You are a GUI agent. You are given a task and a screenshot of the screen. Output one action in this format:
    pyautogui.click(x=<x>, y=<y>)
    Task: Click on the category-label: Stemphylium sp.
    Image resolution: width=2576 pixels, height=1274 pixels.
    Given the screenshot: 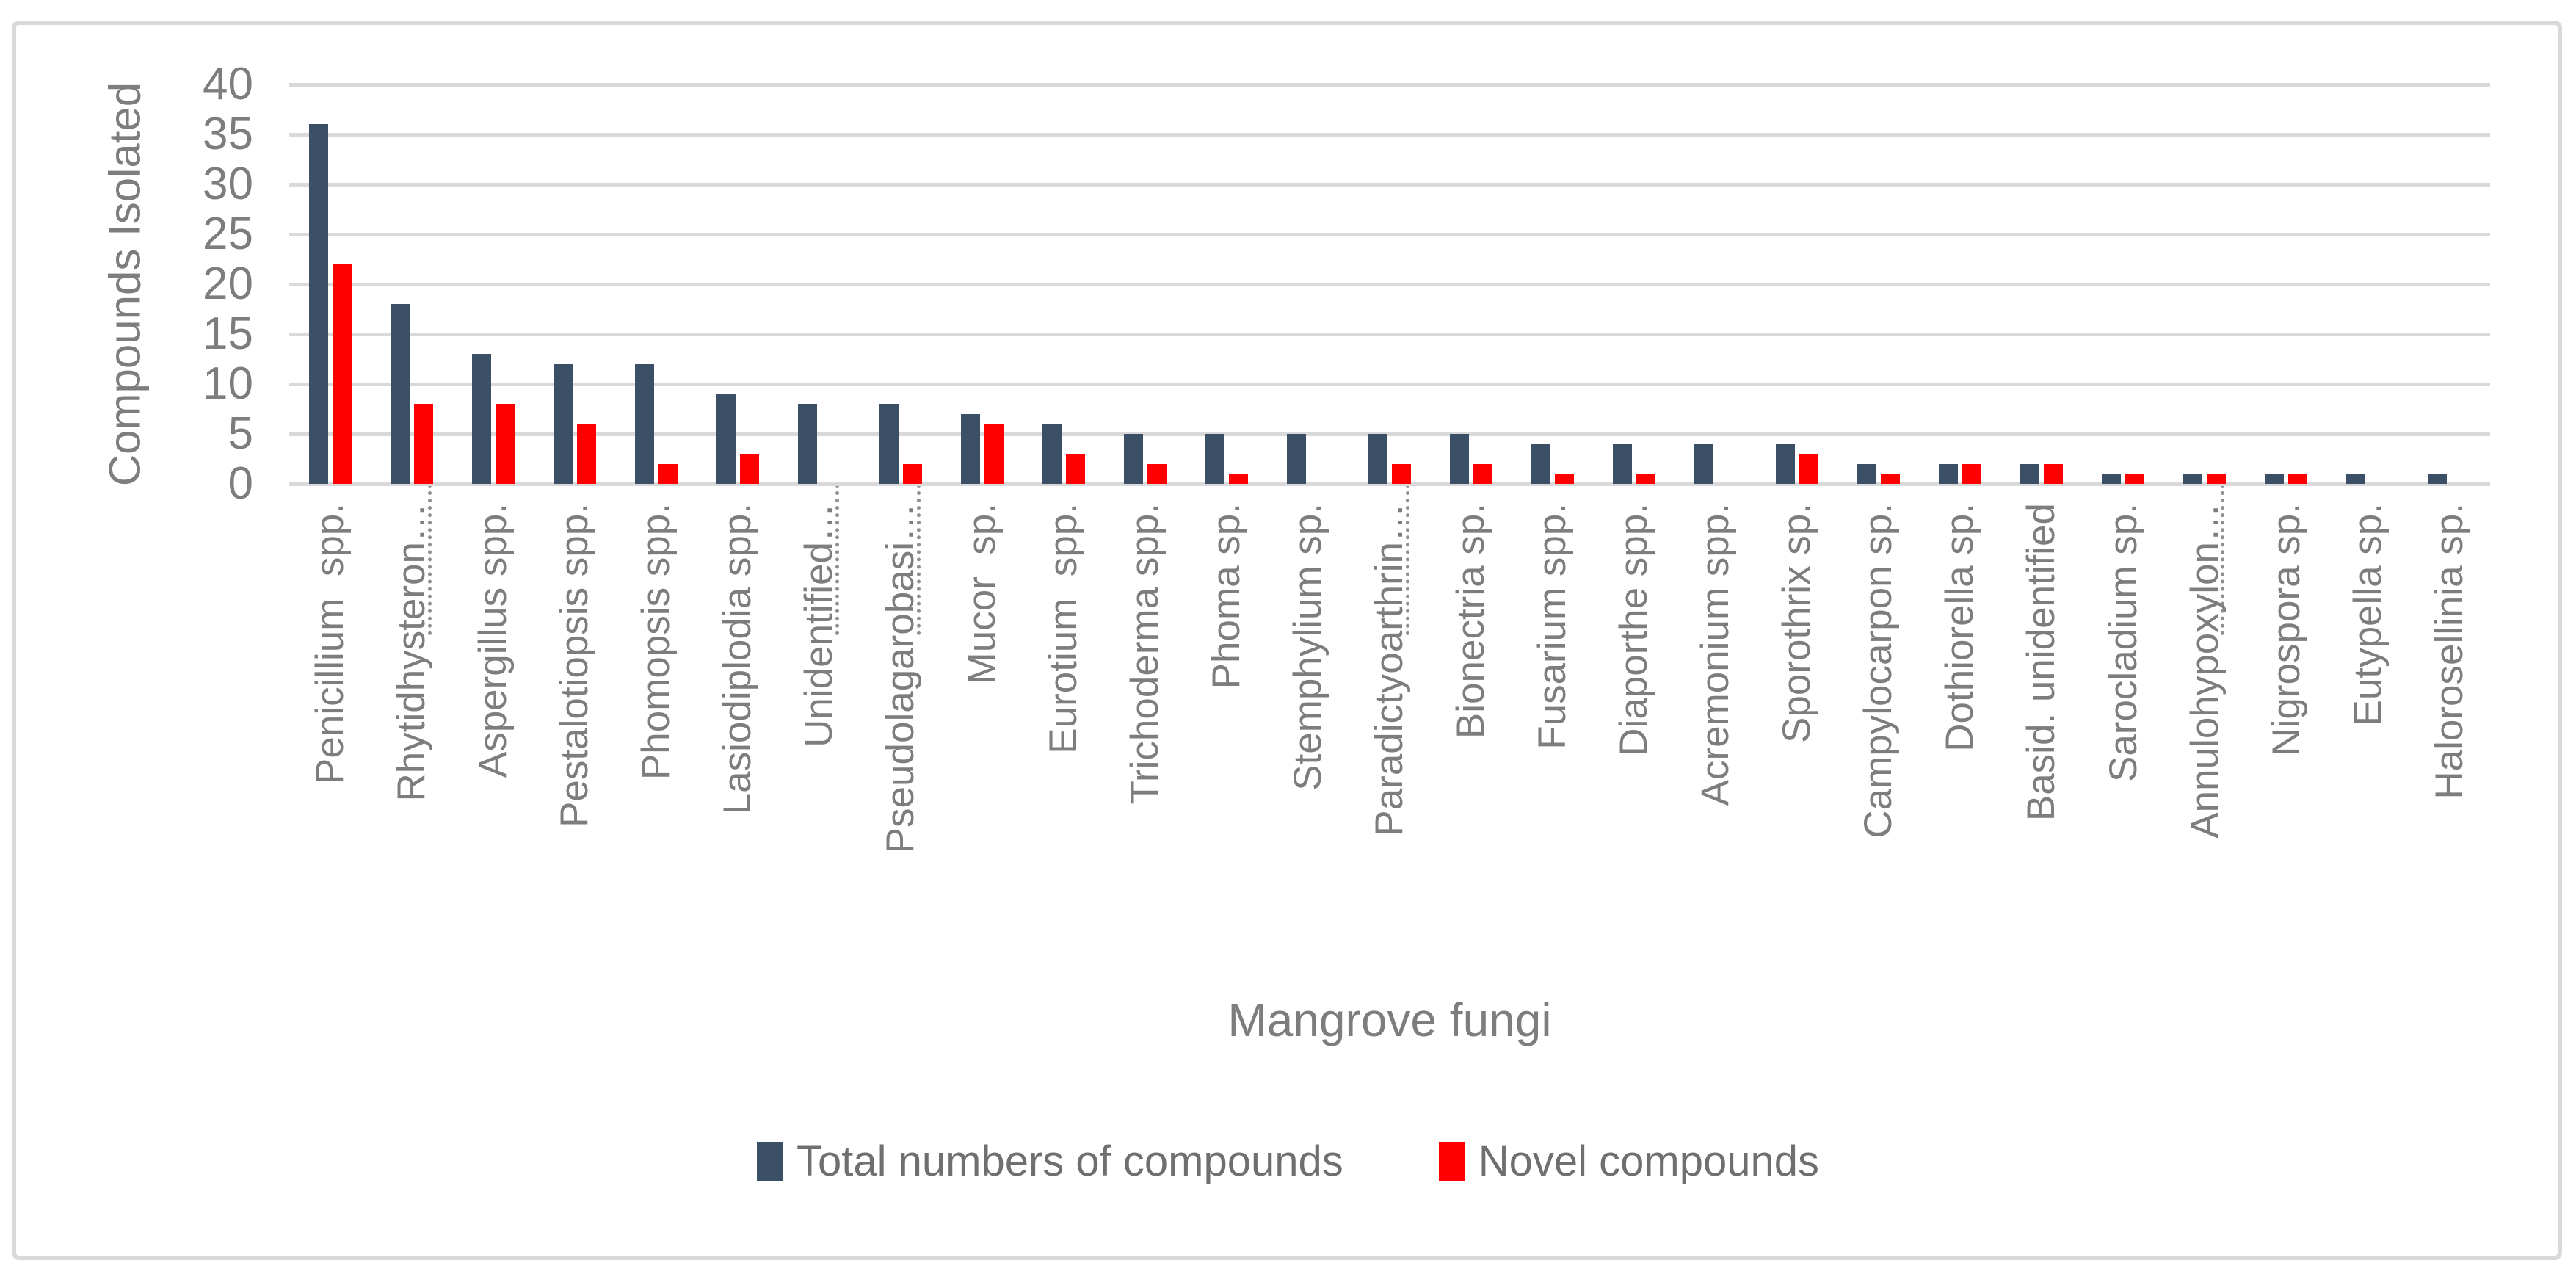 What is the action you would take?
    pyautogui.click(x=1308, y=647)
    